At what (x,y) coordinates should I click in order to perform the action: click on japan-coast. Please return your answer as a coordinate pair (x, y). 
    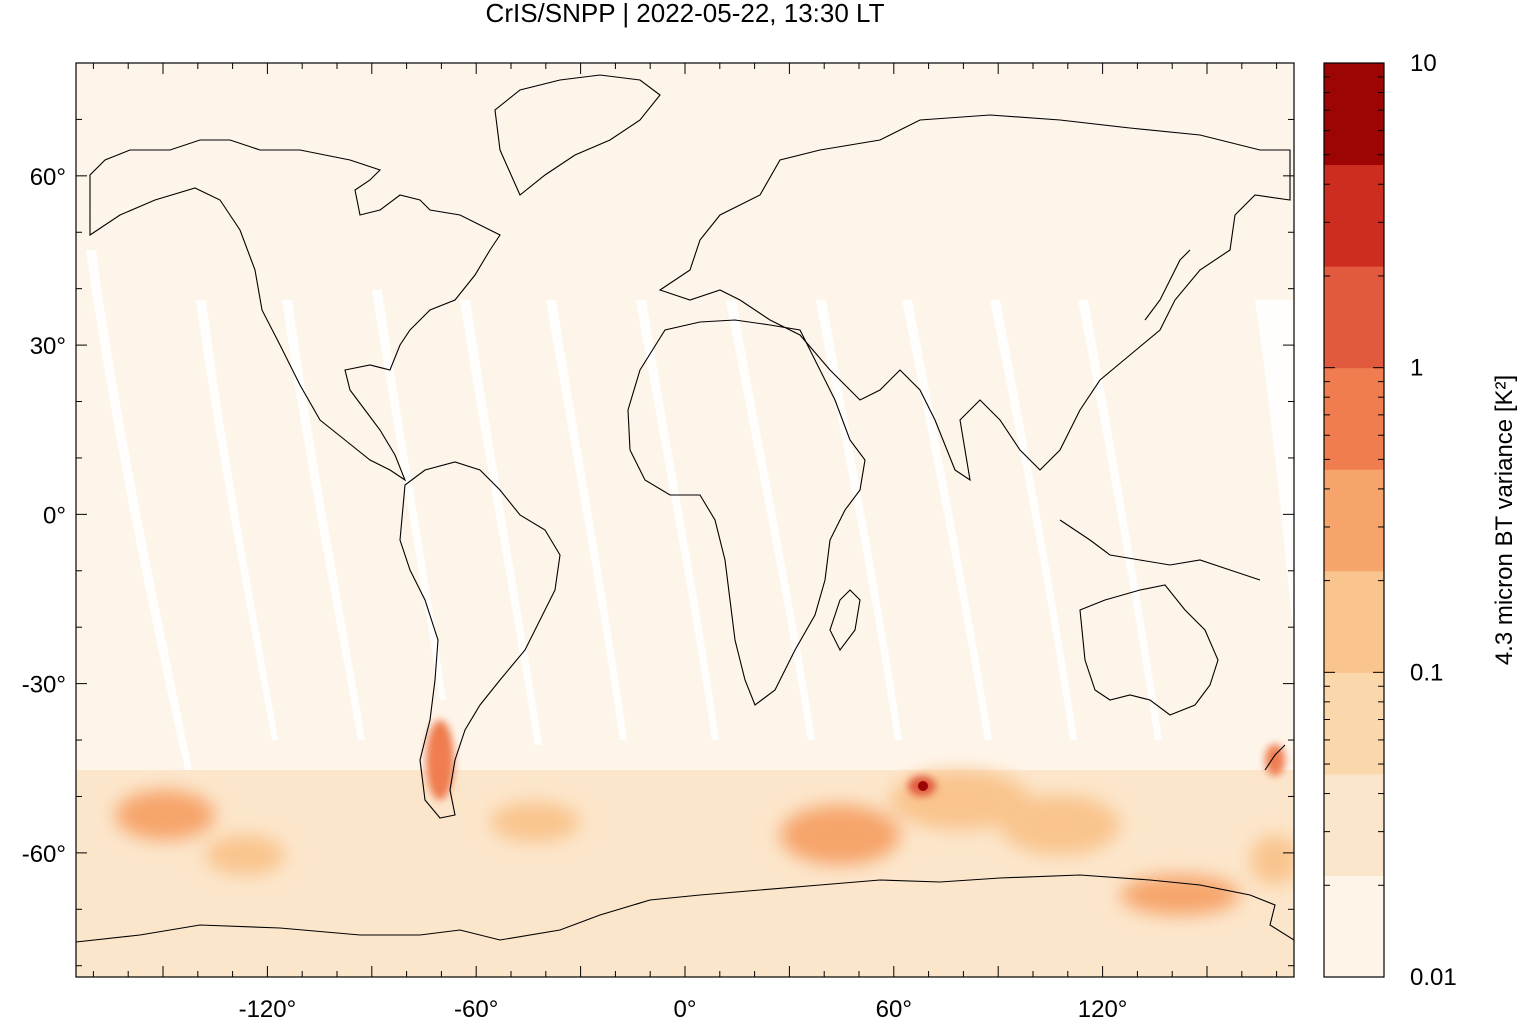
    Looking at the image, I should click on (1167, 285).